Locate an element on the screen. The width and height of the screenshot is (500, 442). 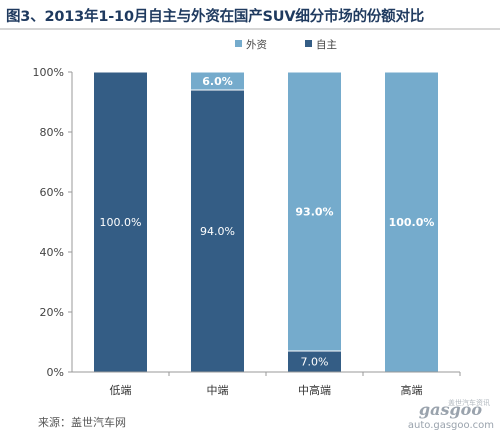
title-bar: 图3、2013年1-10月自主与外资在国产SUV细分市场的份额对比 is located at coordinates (250, 15).